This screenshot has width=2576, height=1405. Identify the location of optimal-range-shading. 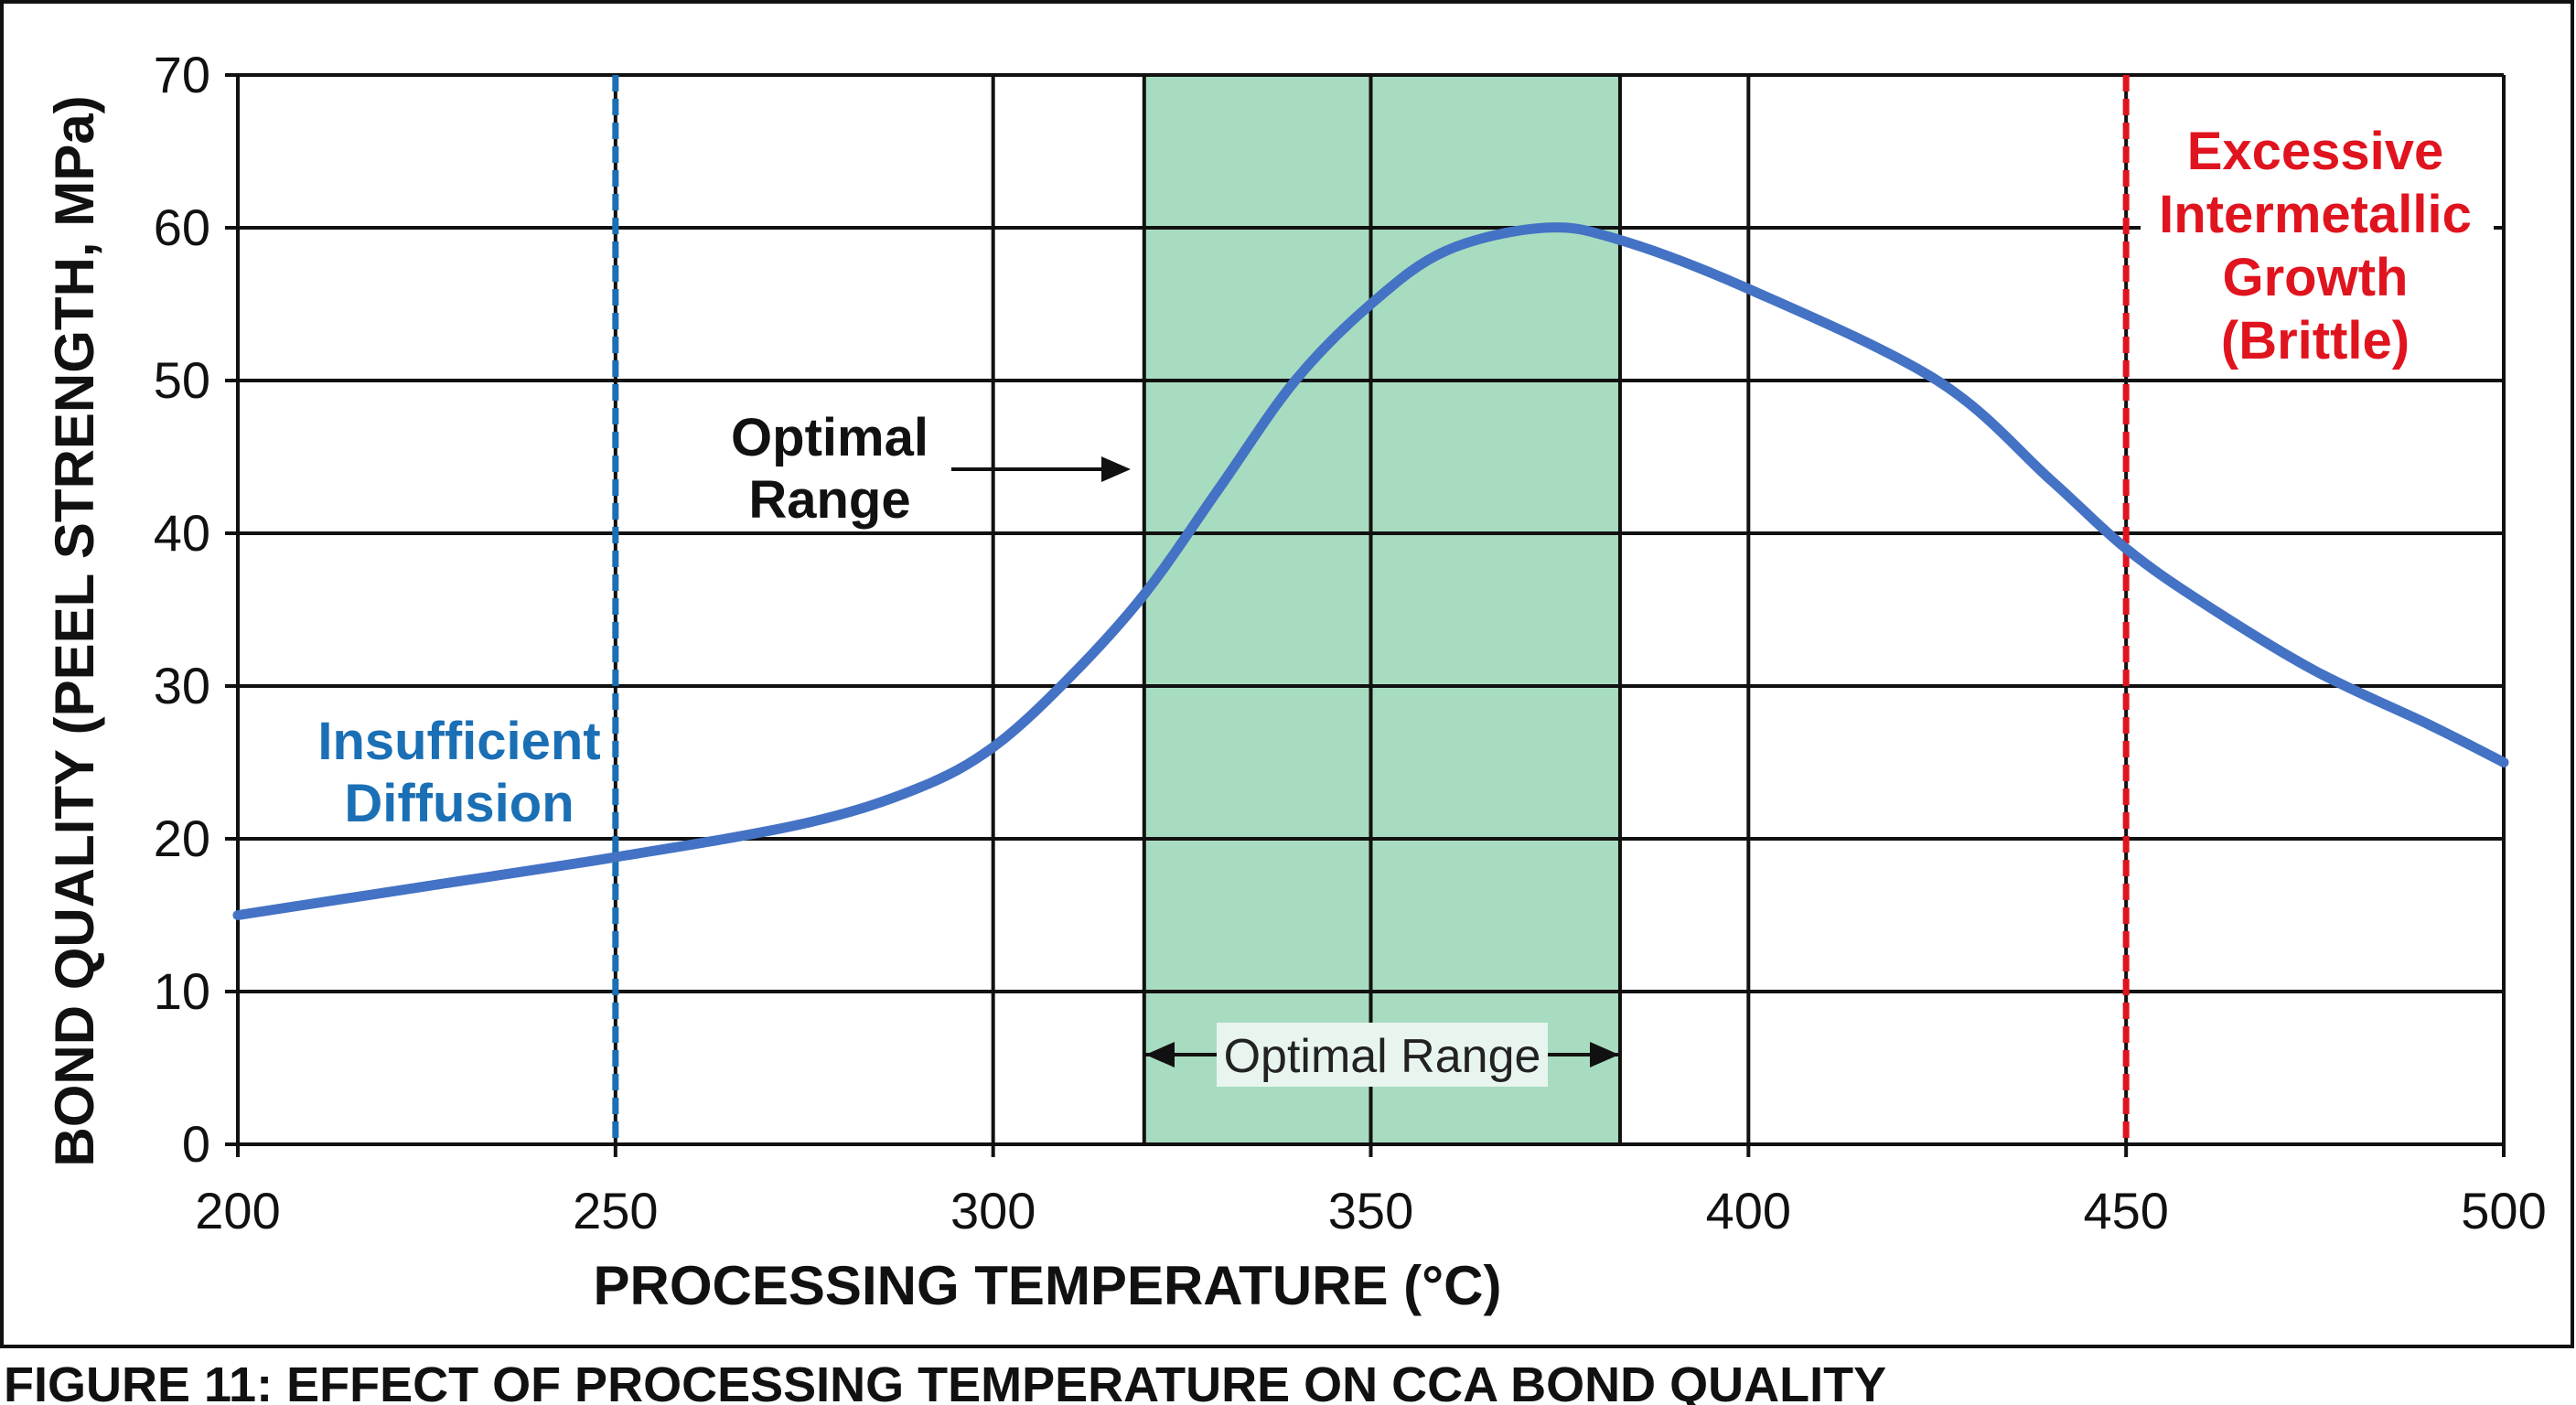
(1382, 609).